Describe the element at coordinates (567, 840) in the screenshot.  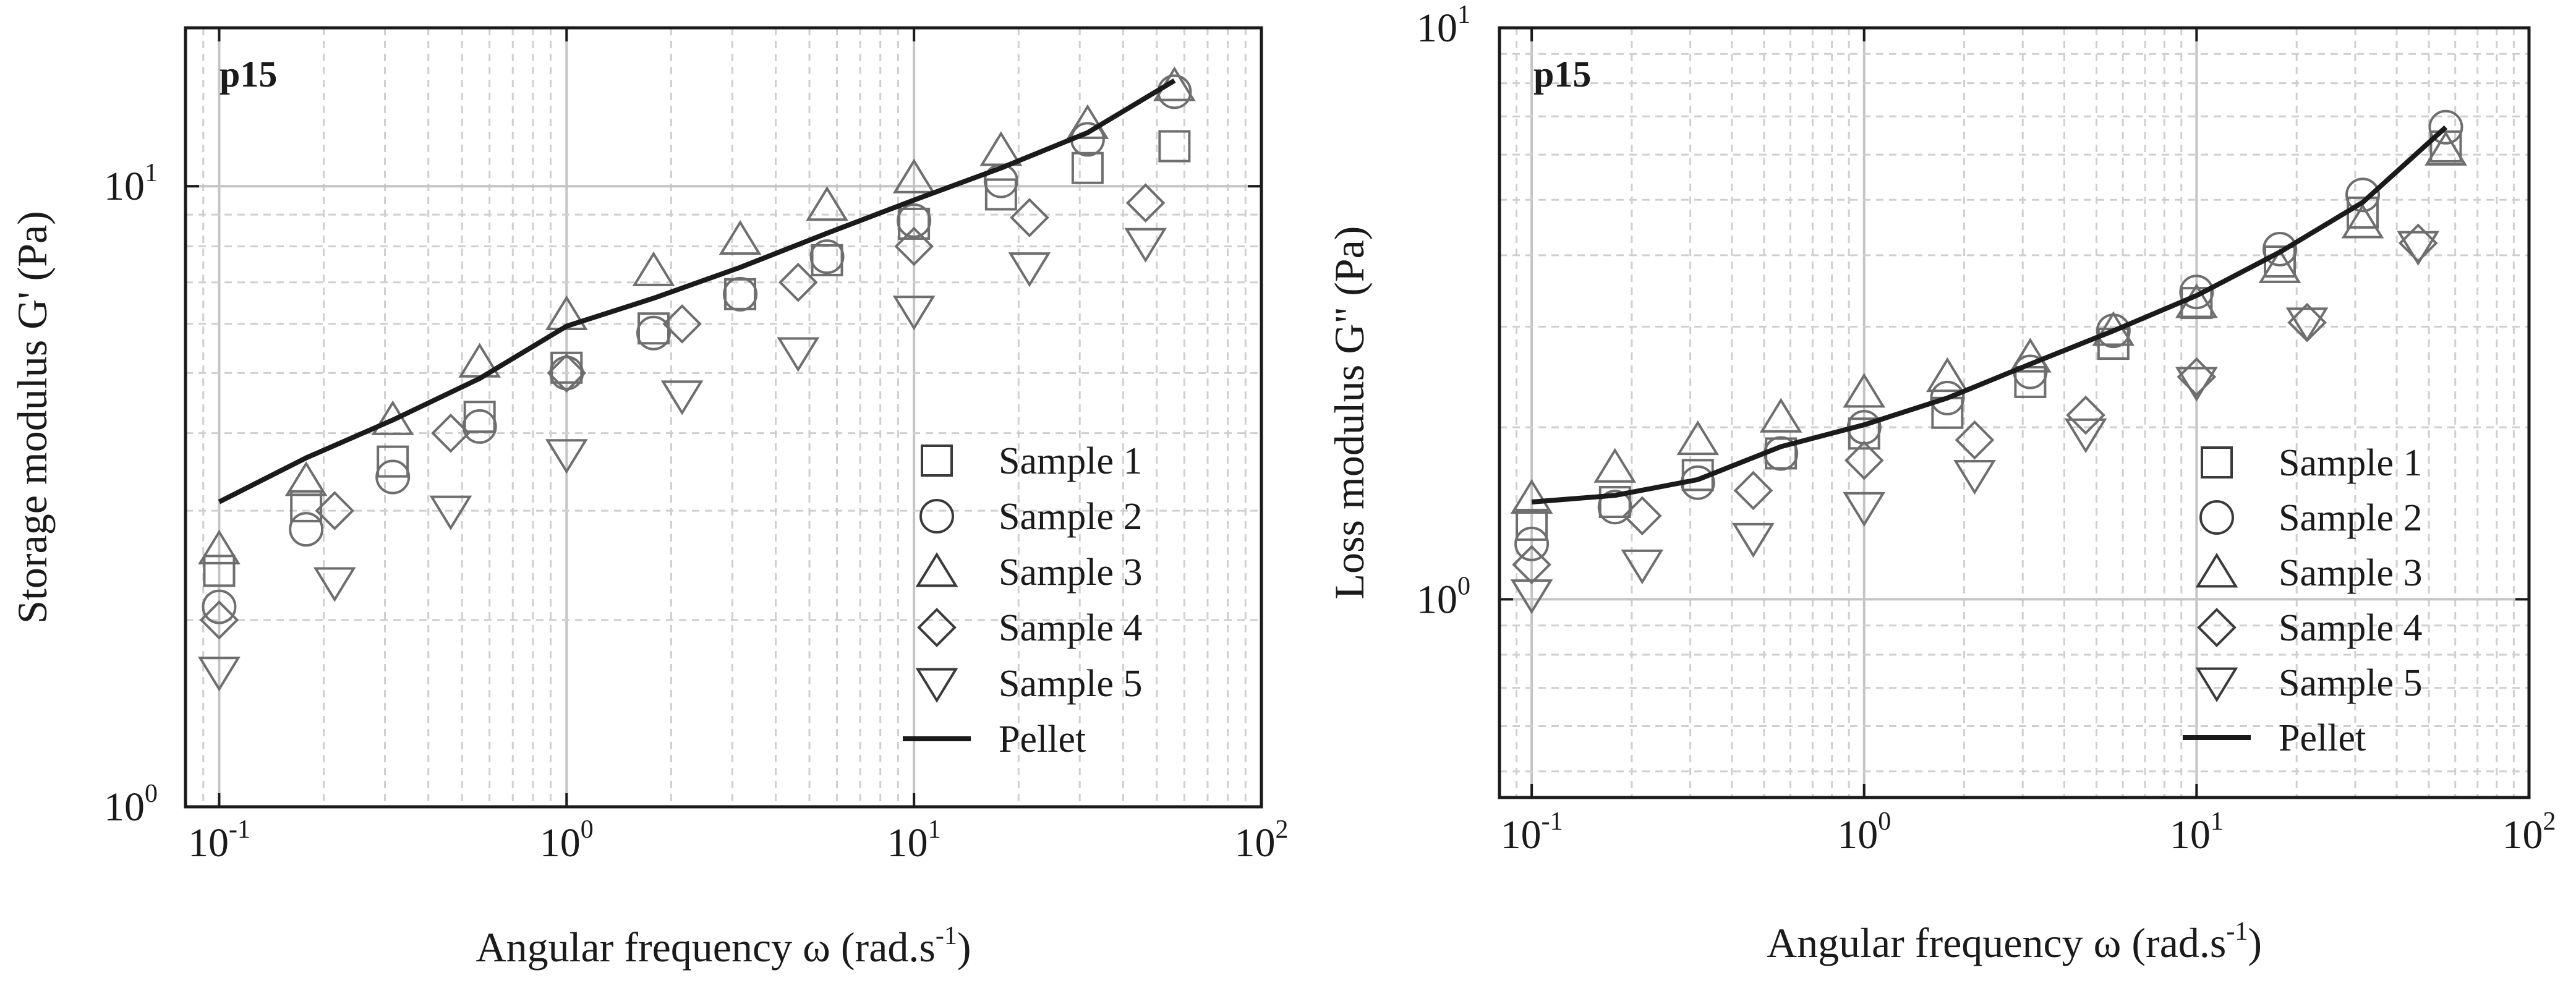
I see `x-tick-label: 10⁰` at that location.